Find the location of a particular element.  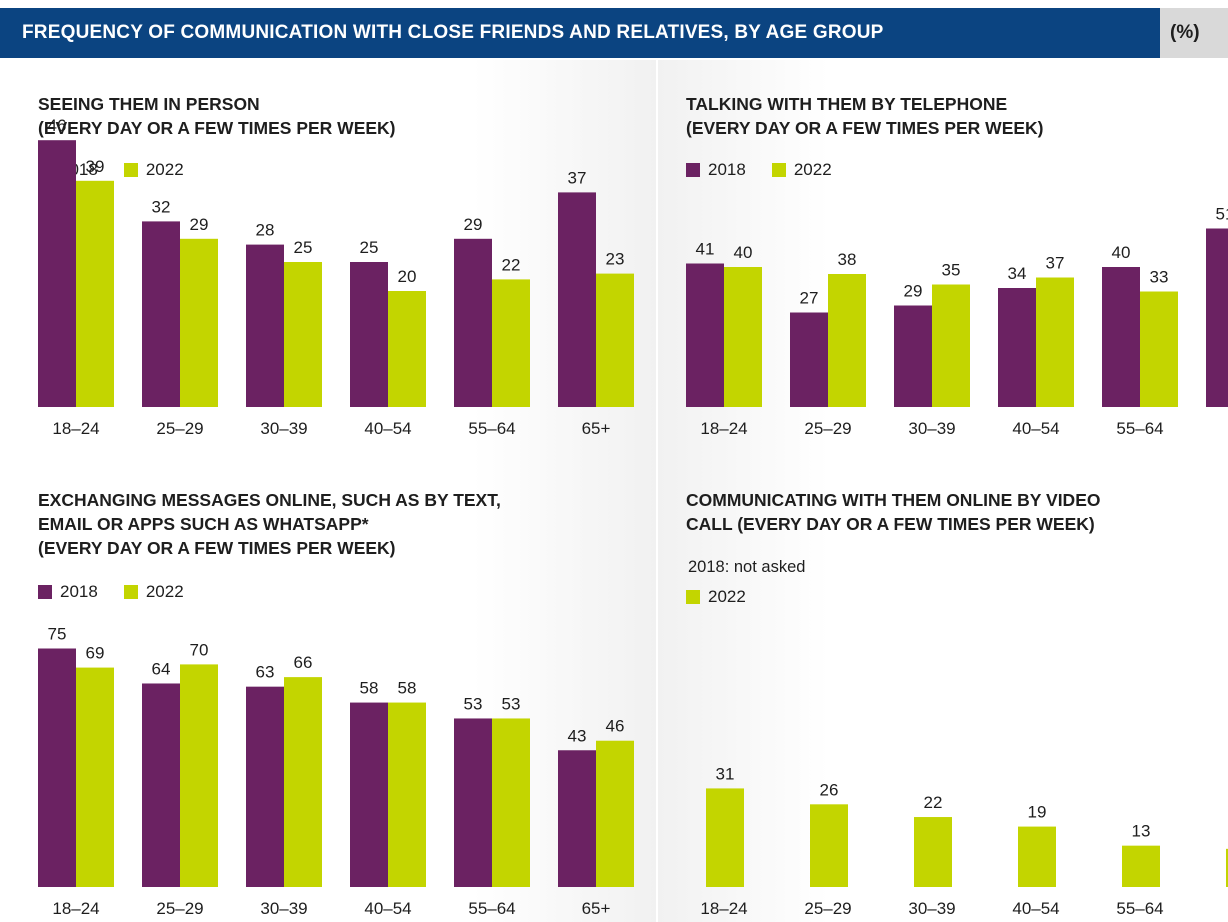

data-label-in_person-2018-0: 46 is located at coordinates (57, 125).